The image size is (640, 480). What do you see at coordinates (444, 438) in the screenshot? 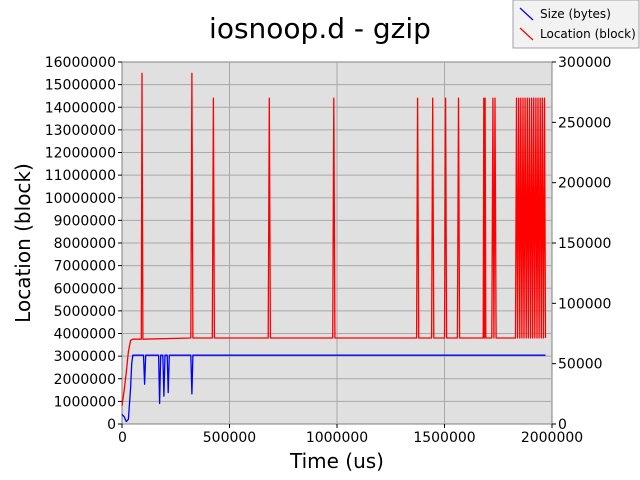
I see `x-tick-label: 1500000` at bounding box center [444, 438].